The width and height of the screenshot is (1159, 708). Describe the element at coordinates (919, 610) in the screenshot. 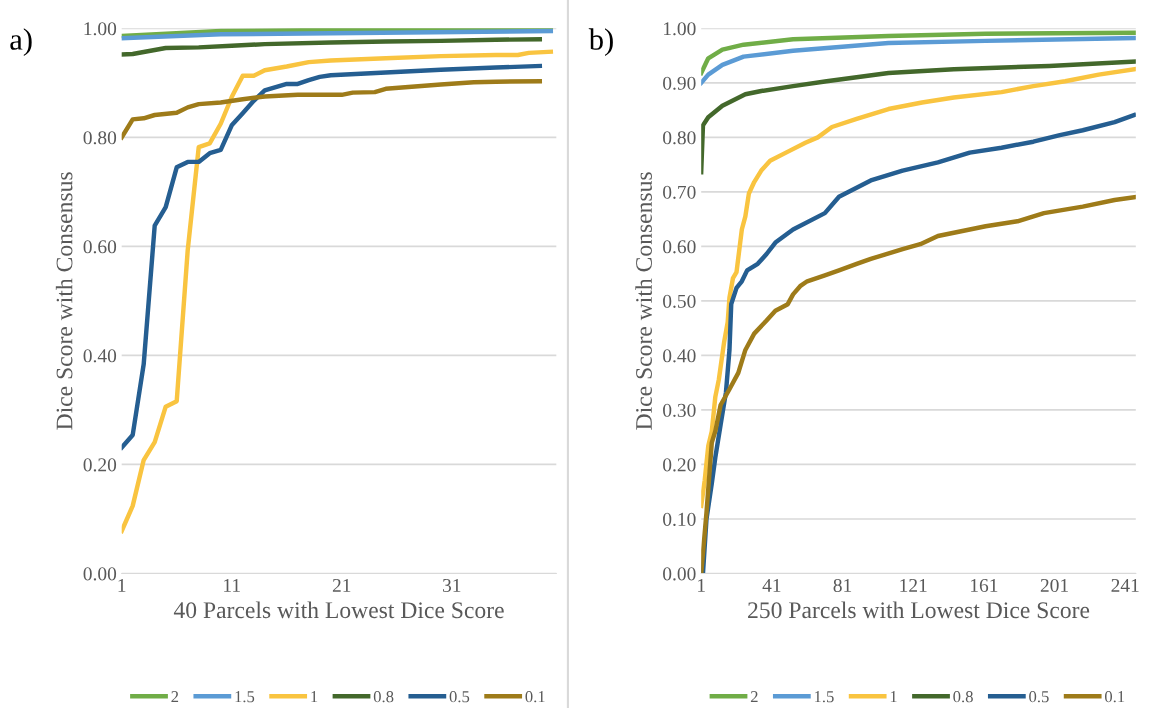

I see `x-axis-title: 250 Parcels with Lowest Dice Score` at that location.